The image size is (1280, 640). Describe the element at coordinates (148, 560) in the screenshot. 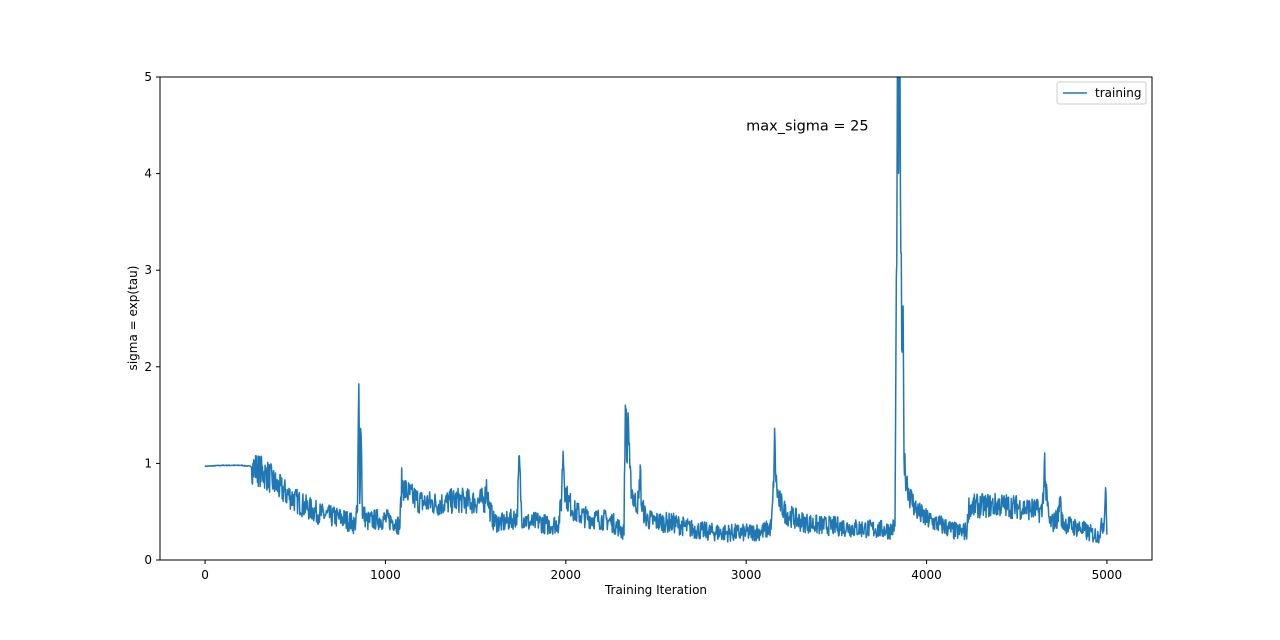

I see `y-tick-label: 0` at that location.